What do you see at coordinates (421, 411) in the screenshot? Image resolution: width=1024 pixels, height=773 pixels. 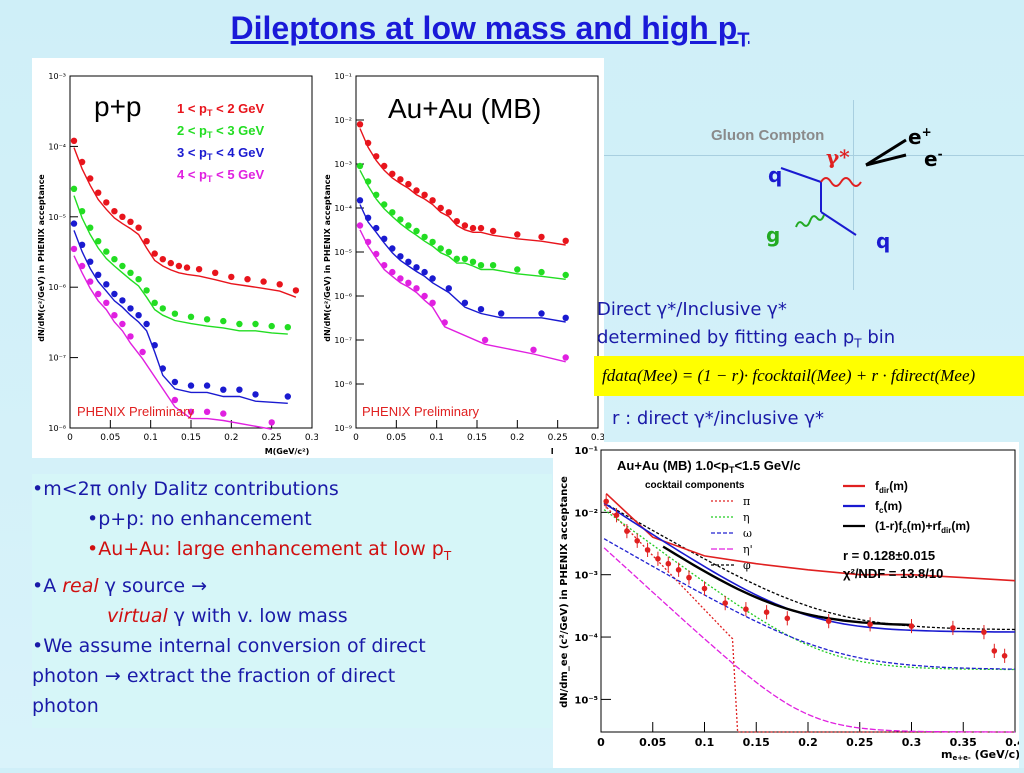 I see `preliminary-label: PHENIX Preliminary` at bounding box center [421, 411].